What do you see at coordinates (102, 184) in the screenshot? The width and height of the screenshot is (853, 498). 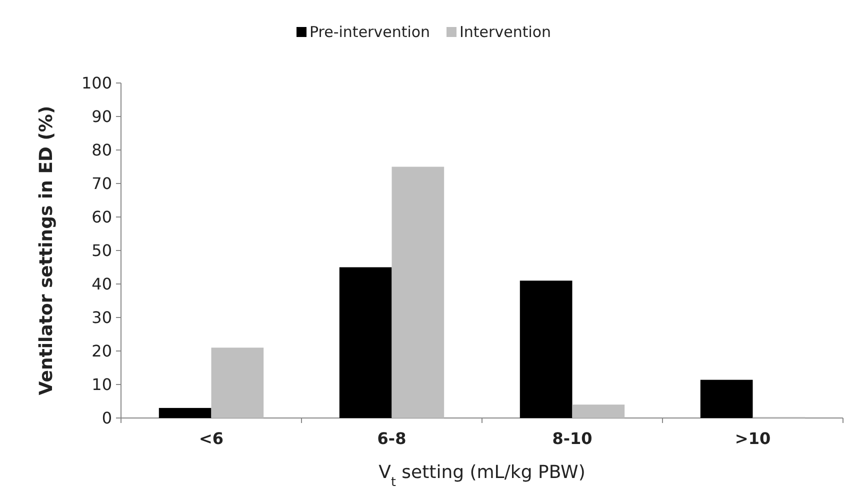 I see `y-tick-label: 70` at bounding box center [102, 184].